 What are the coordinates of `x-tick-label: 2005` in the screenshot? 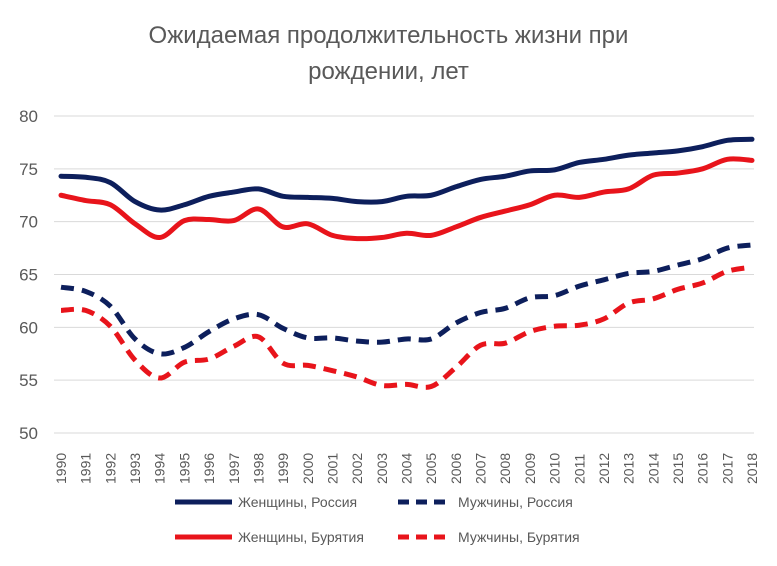 It's located at (431, 468).